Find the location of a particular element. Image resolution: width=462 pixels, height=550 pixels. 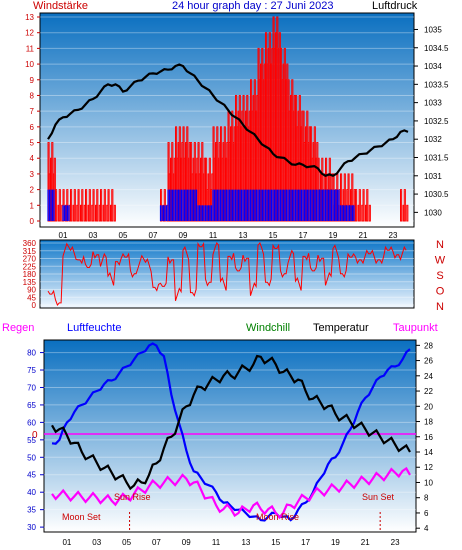

compass-letter: O is located at coordinates (440, 292).